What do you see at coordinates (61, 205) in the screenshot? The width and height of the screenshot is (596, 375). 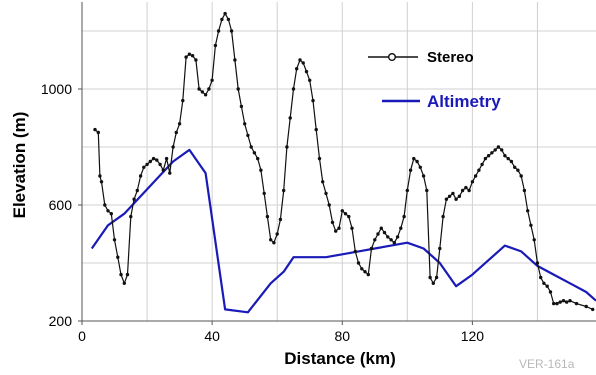 I see `y-tick-label: 600` at bounding box center [61, 205].